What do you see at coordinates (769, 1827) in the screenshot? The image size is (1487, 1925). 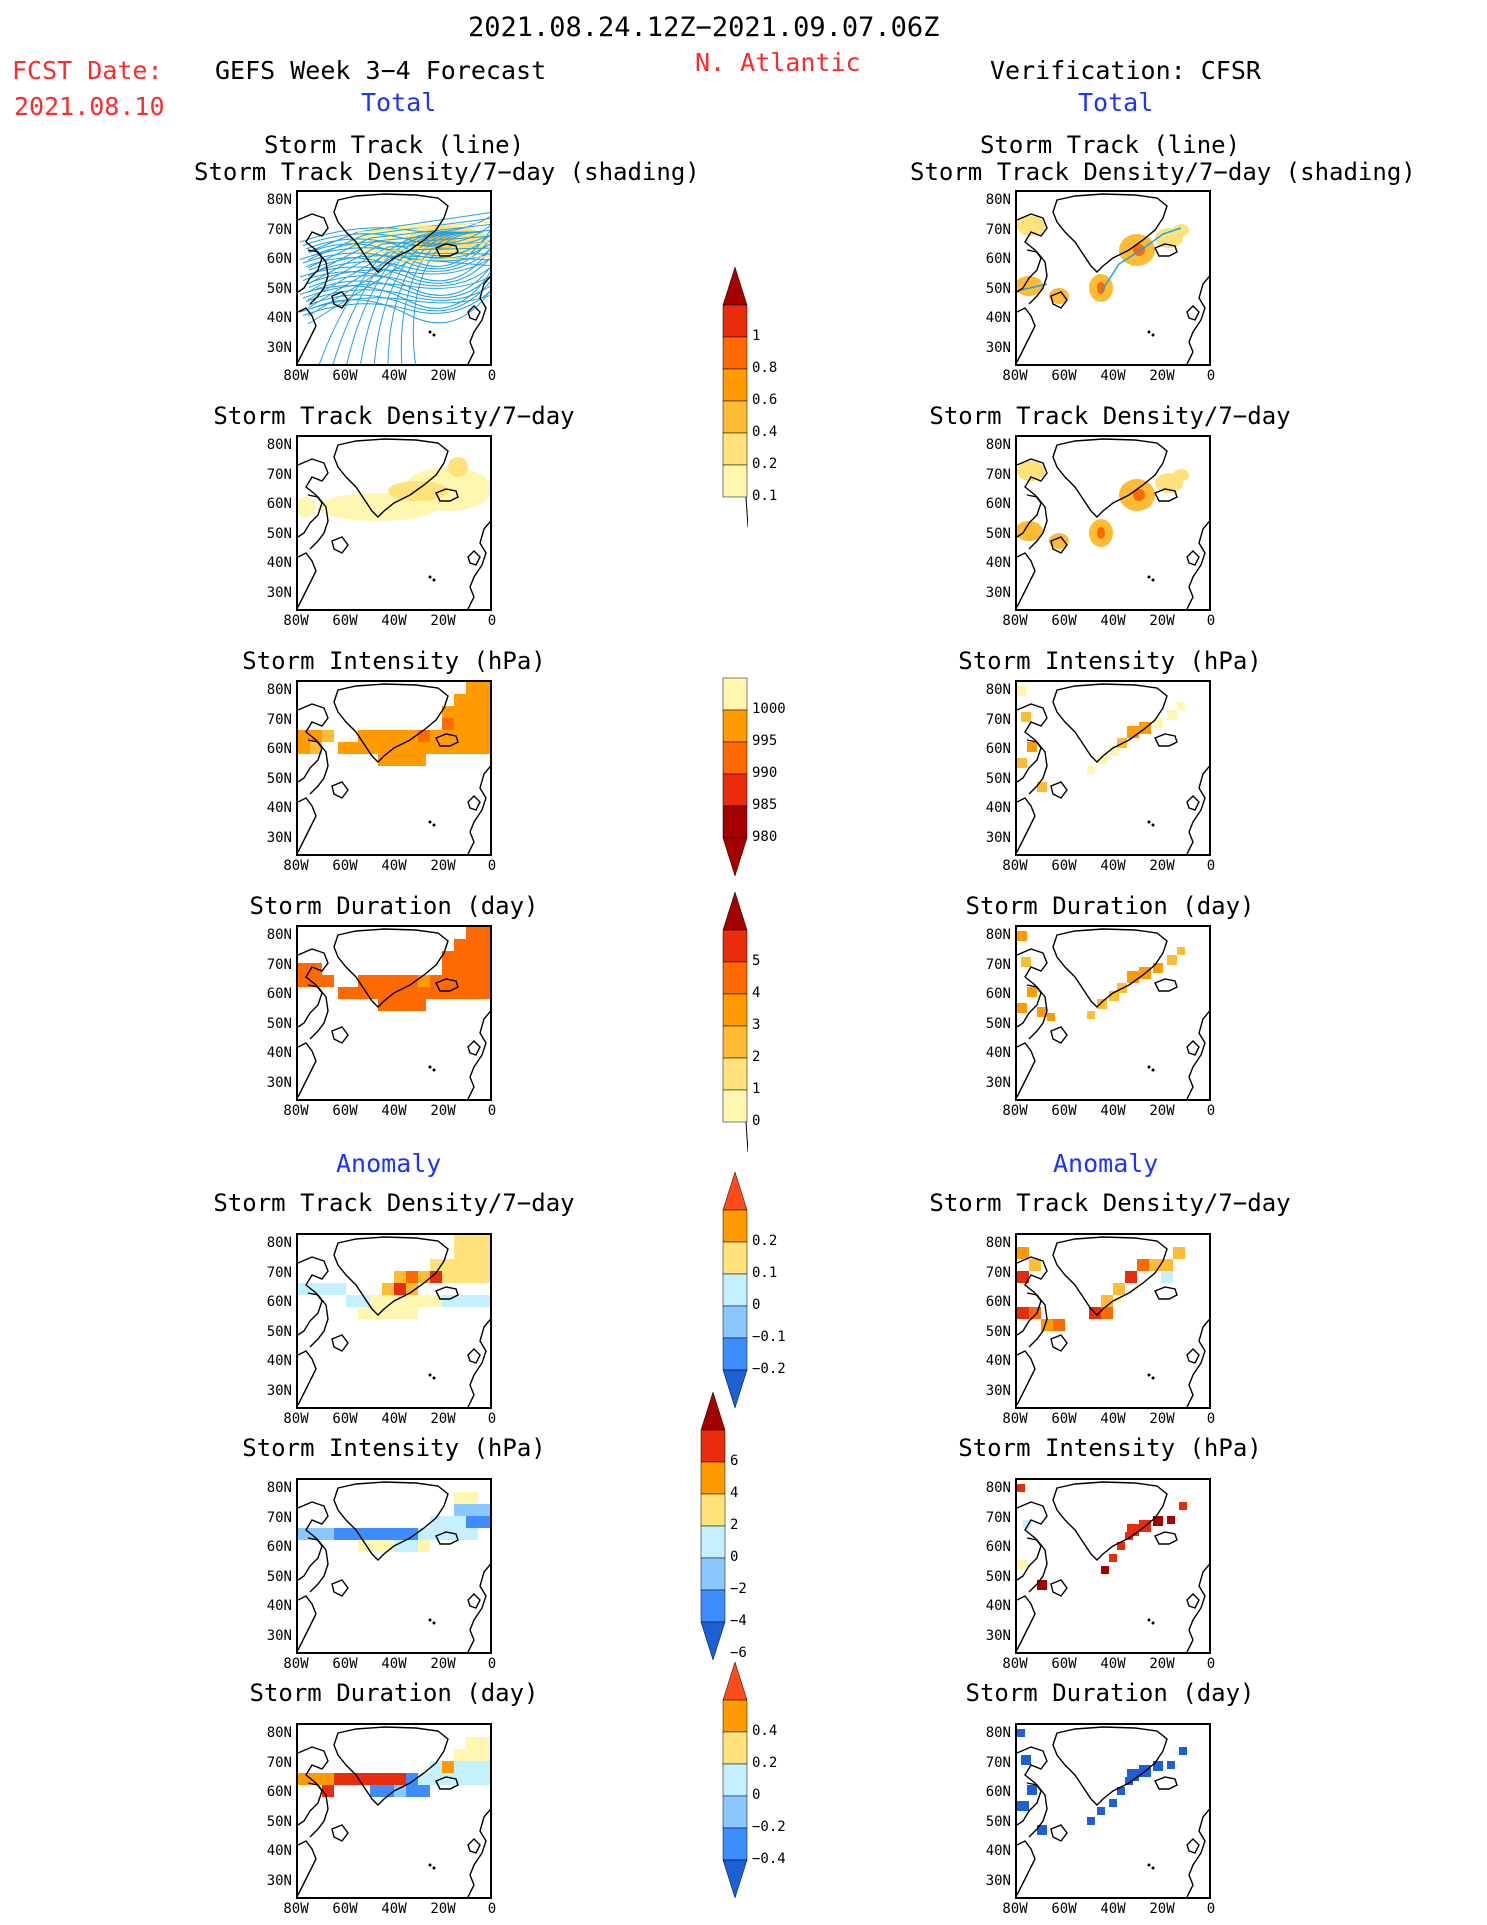 I see `colorbar-label: −0.2` at bounding box center [769, 1827].